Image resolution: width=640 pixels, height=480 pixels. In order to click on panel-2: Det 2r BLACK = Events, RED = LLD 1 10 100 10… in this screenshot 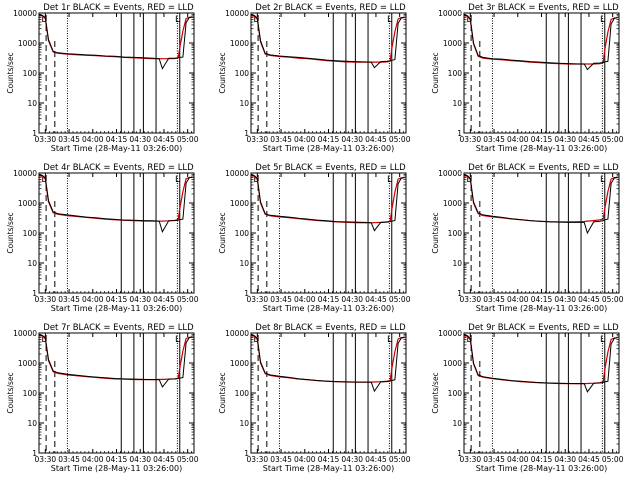, I will do `click(314, 78)`.